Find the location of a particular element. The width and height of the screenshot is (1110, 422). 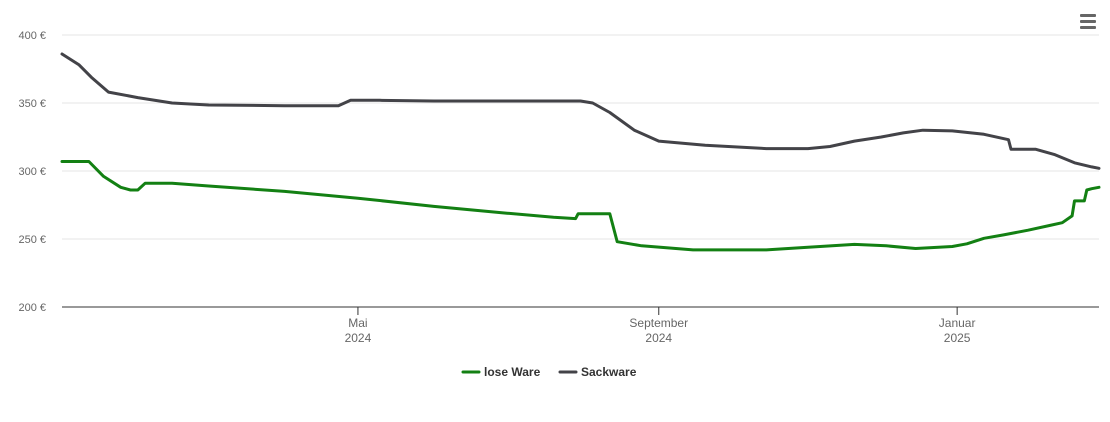

x-tick-year: 2025 is located at coordinates (957, 338).